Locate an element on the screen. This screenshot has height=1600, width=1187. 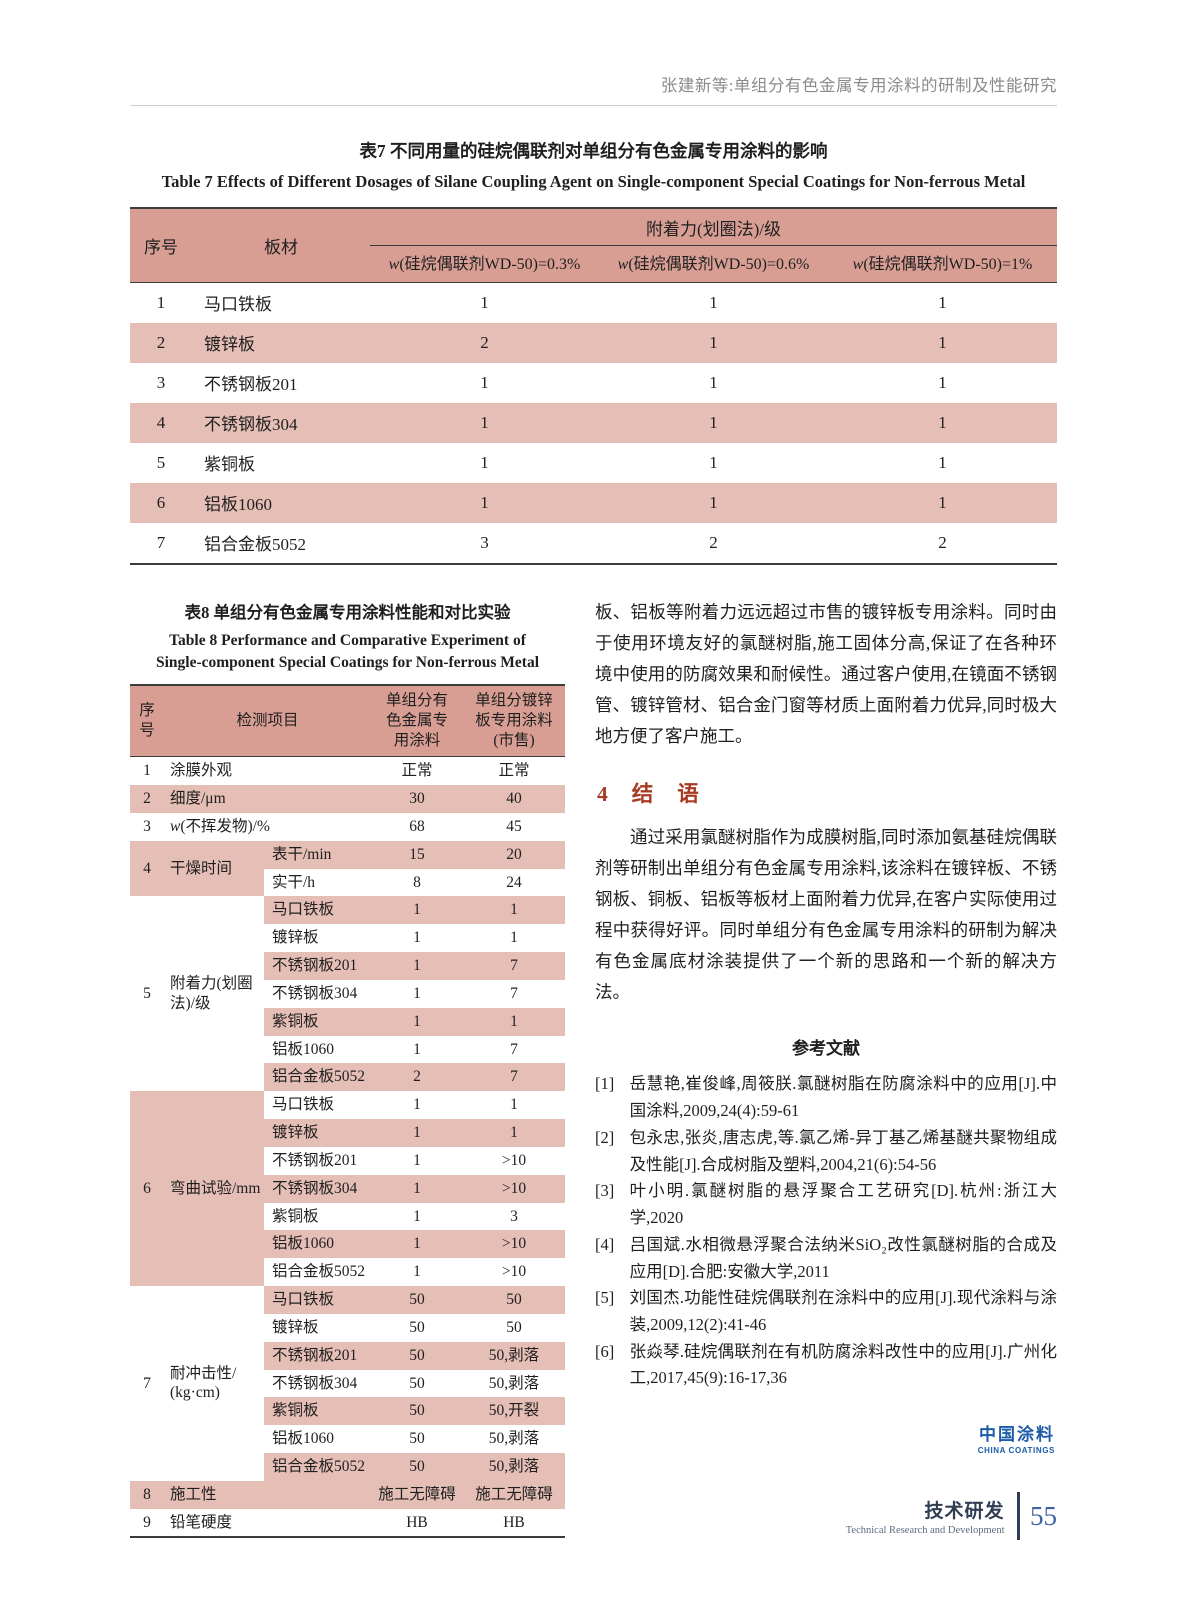
table-row: 9 铅笔硬度 HB HB is located at coordinates (347, 1523).